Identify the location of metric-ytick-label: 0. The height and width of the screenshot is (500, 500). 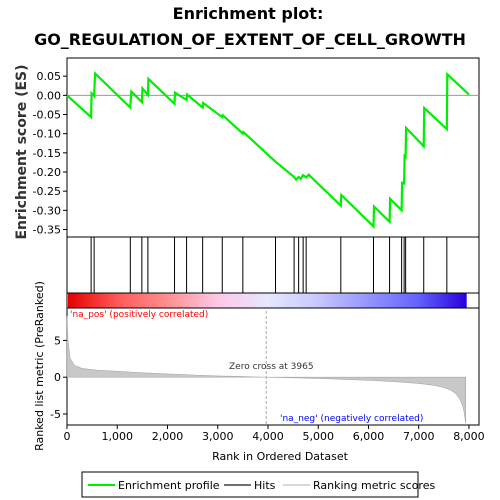
(57, 377).